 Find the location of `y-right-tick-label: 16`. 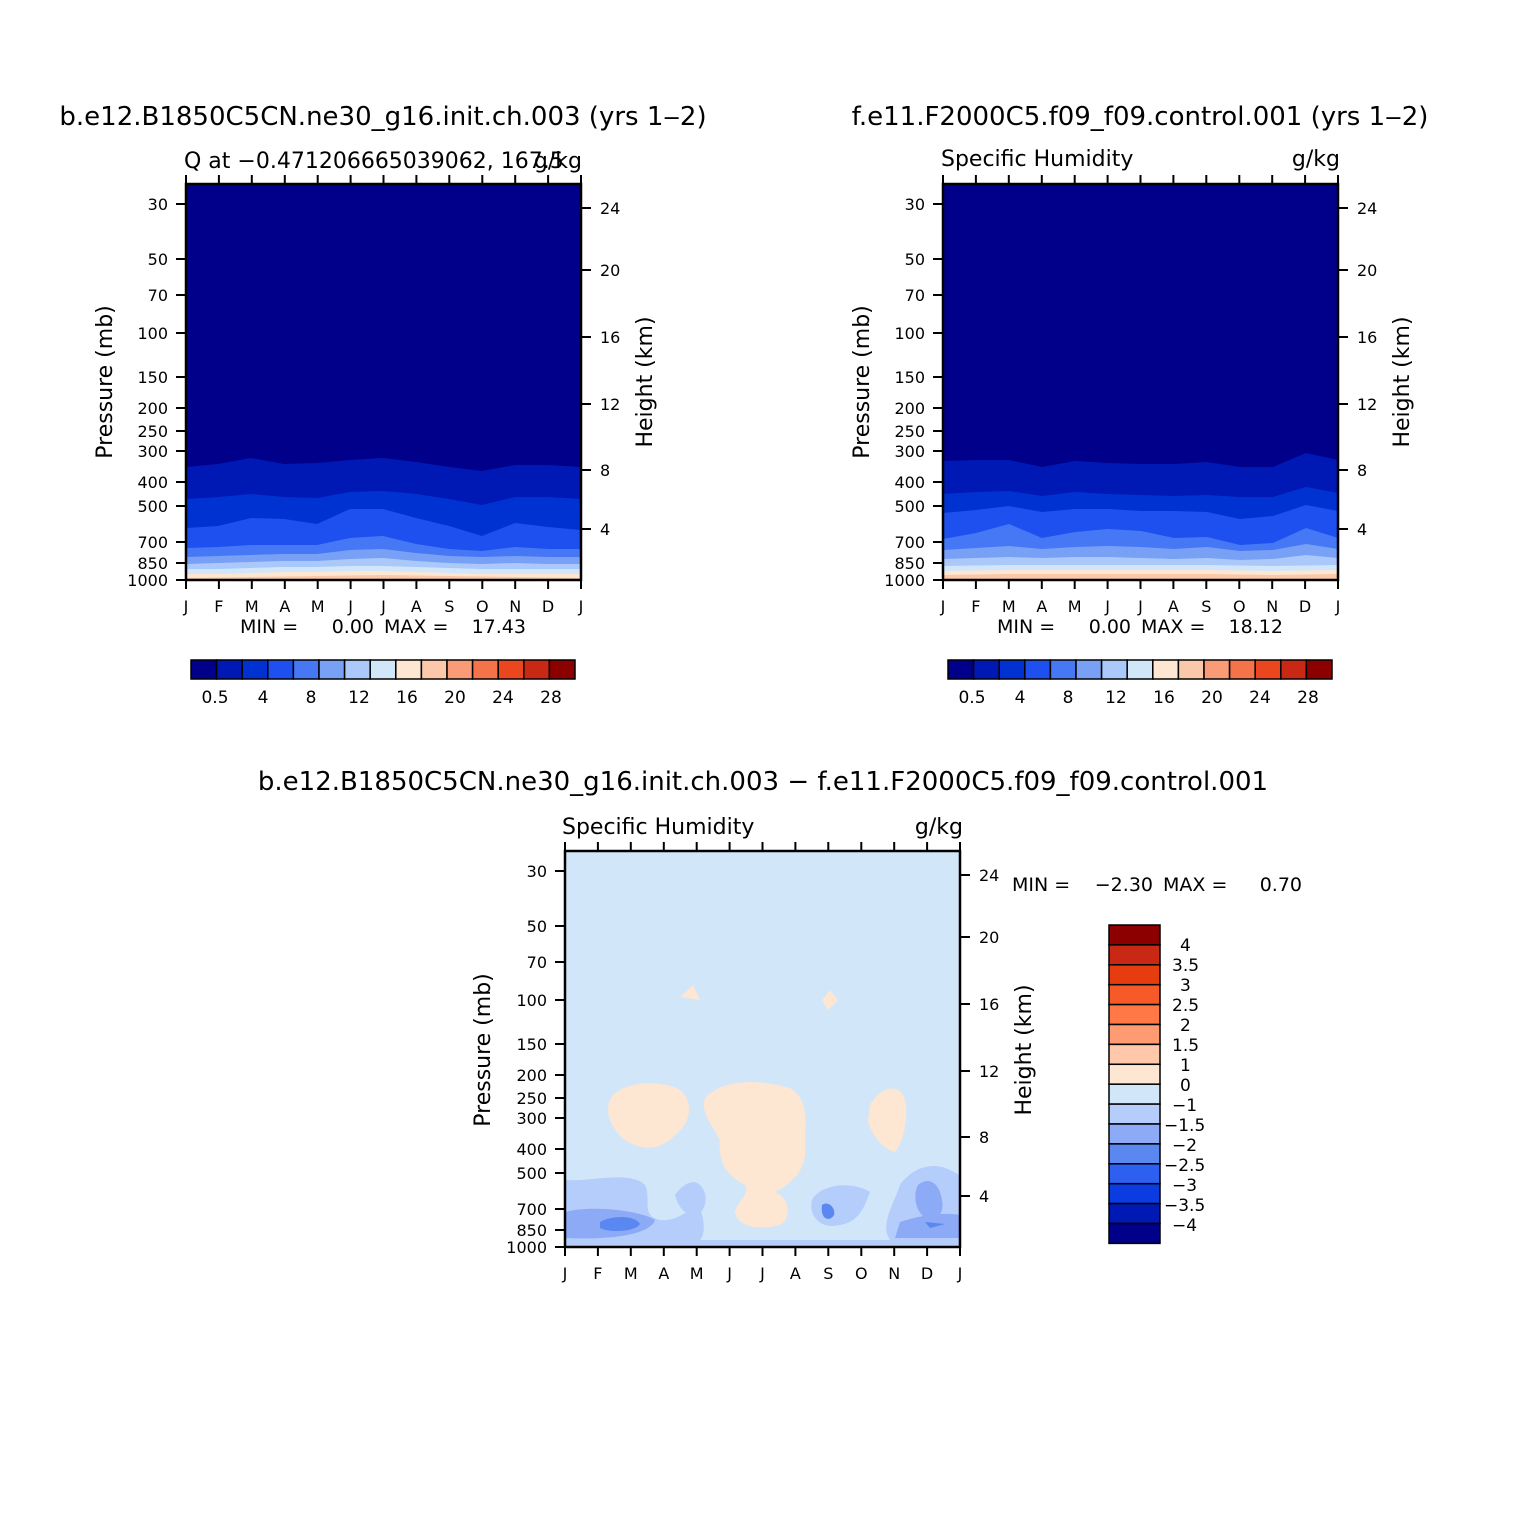

y-right-tick-label: 16 is located at coordinates (610, 337).